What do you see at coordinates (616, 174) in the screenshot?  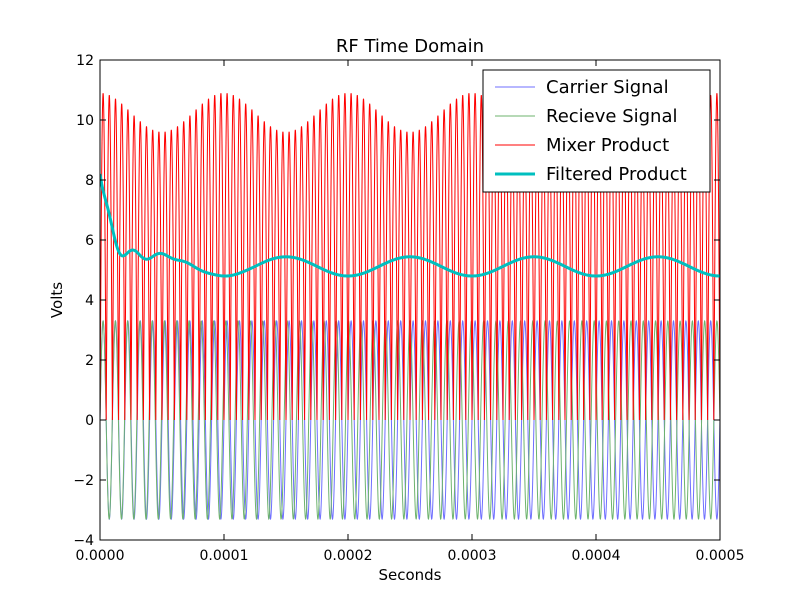 I see `legend-label: Filtered Product` at bounding box center [616, 174].